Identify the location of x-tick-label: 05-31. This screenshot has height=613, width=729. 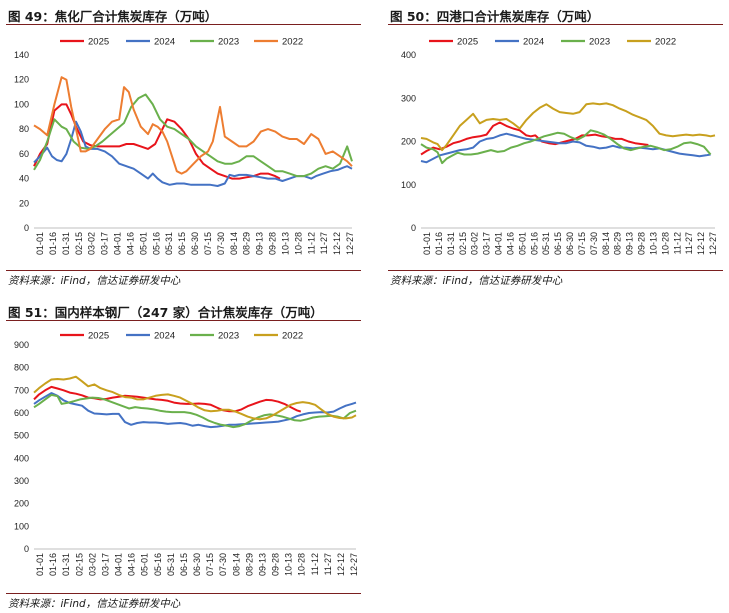
(169, 243).